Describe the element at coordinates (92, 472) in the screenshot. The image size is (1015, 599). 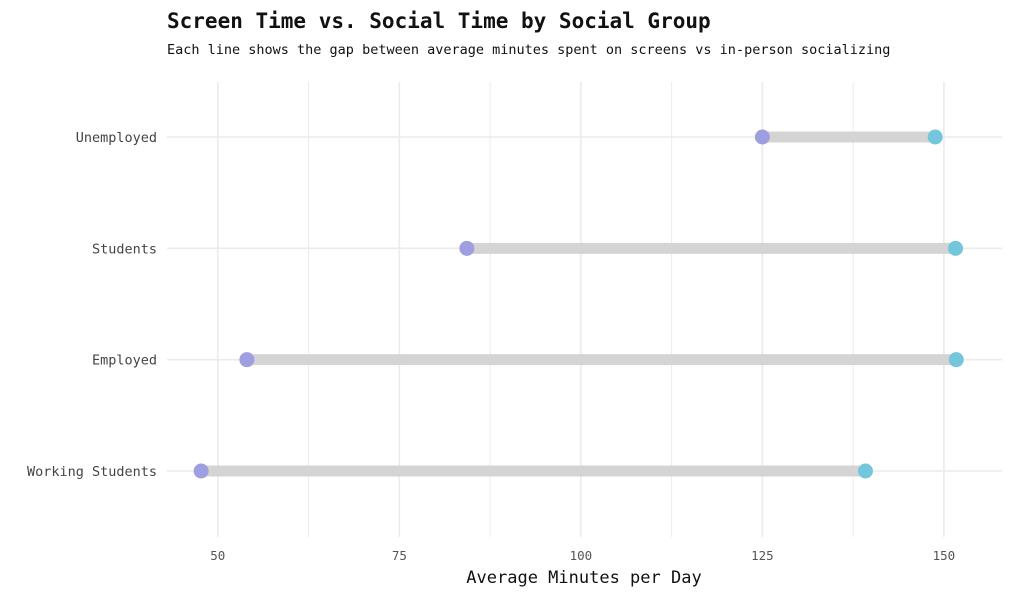
I see `y-tick-label: Working Students` at that location.